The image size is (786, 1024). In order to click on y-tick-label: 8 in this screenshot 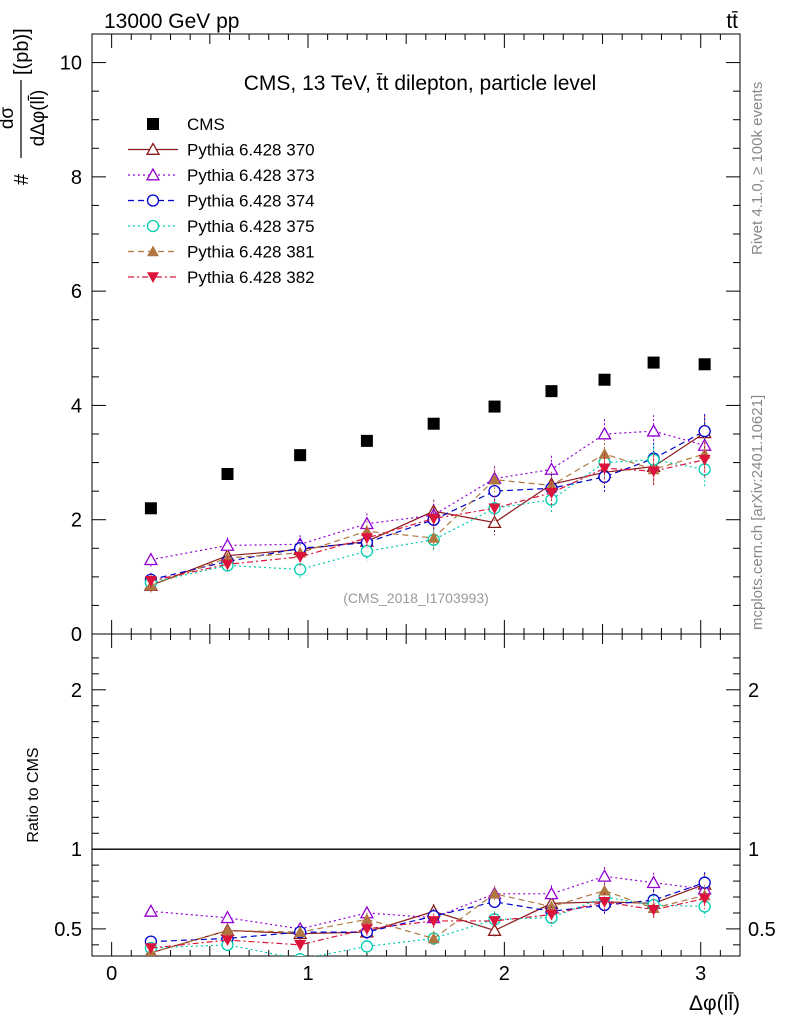, I will do `click(76, 178)`.